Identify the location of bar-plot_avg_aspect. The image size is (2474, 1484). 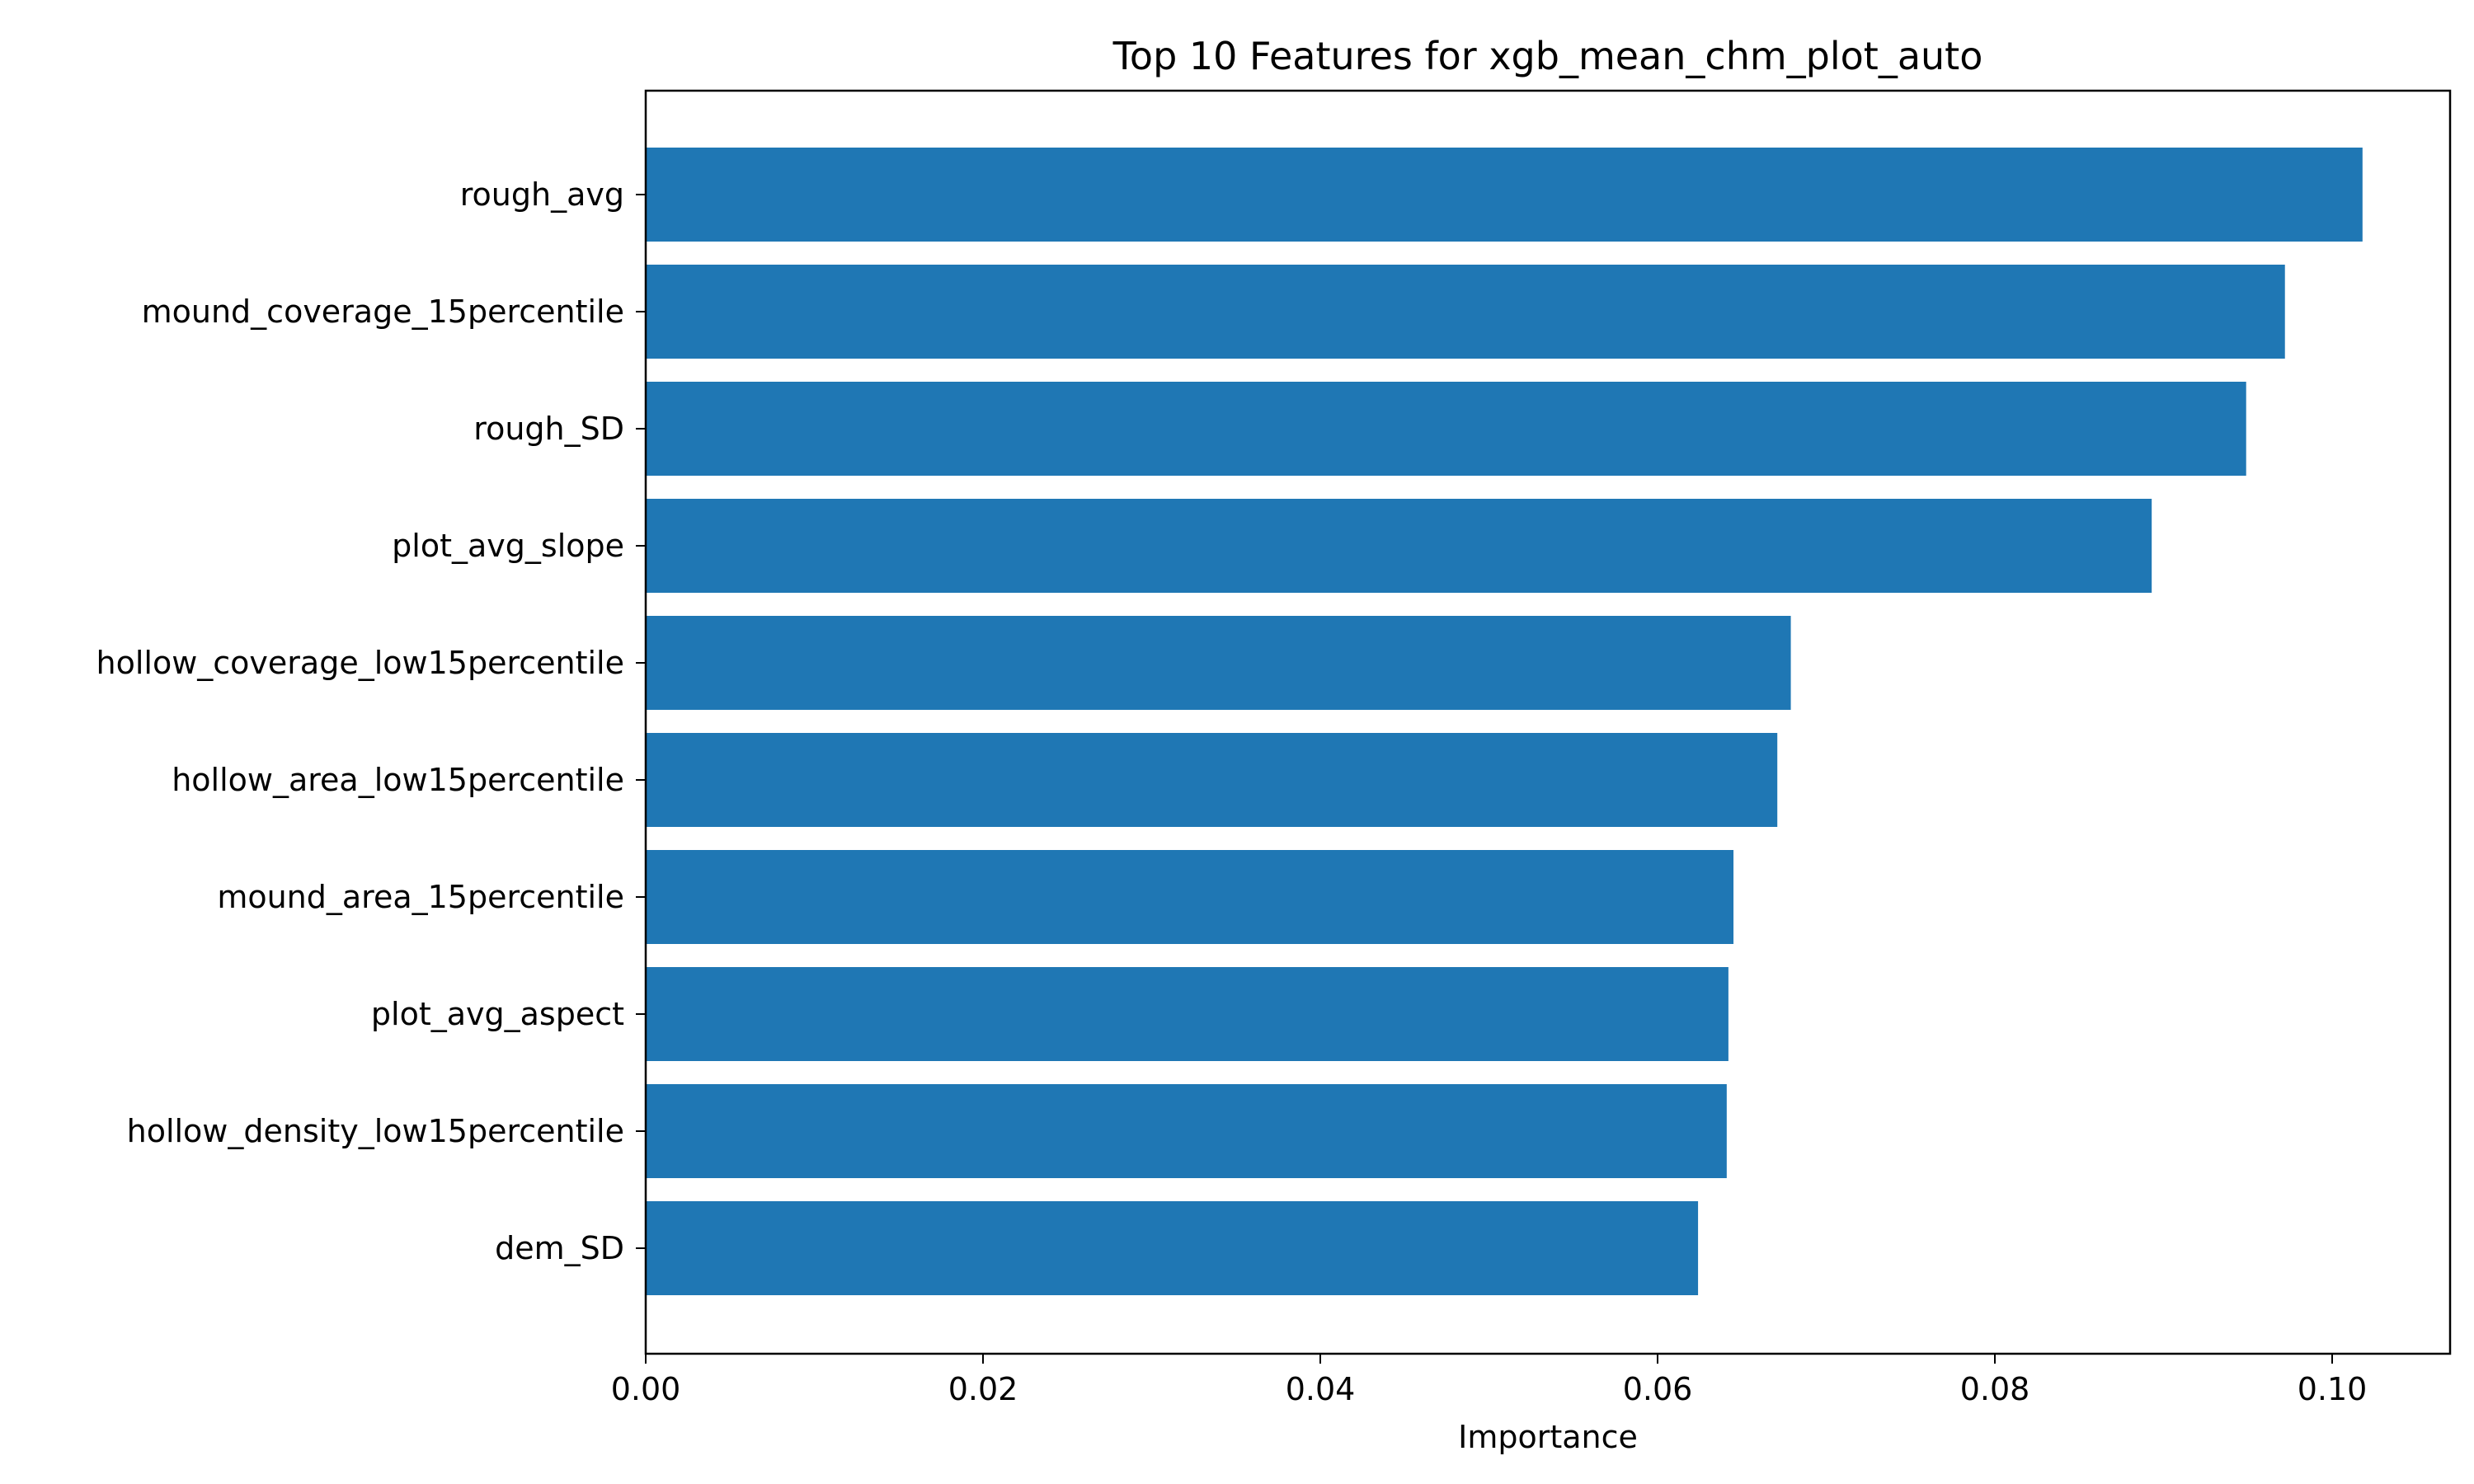
(1187, 1014).